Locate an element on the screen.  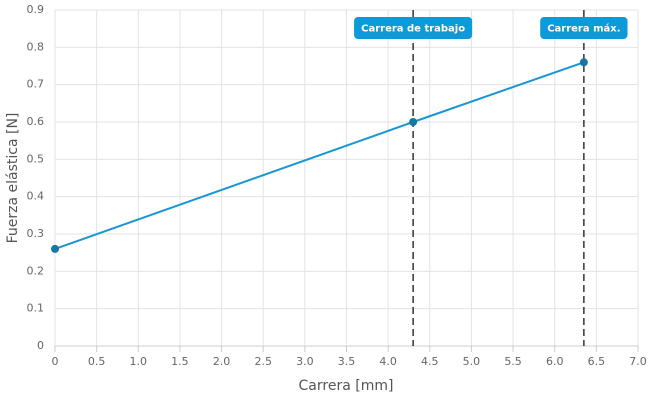
annotation-label: Carrera máx. is located at coordinates (583, 29).